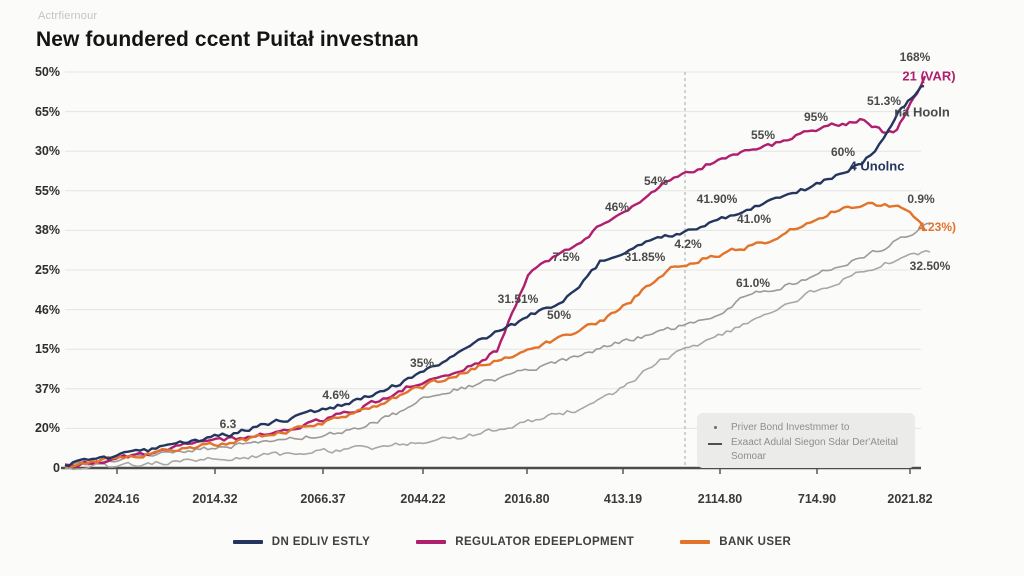 Image resolution: width=1024 pixels, height=576 pixels. What do you see at coordinates (763, 135) in the screenshot?
I see `chart-data-label: 55%` at bounding box center [763, 135].